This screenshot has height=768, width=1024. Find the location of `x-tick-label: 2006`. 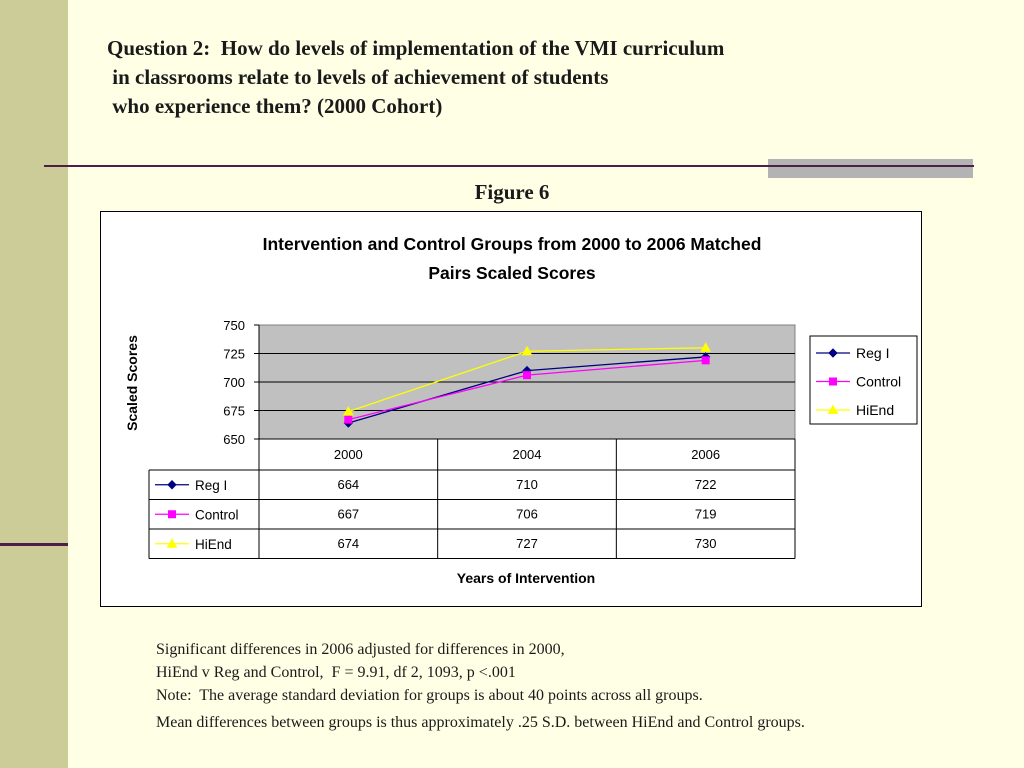

x-tick-label: 2006 is located at coordinates (705, 454).